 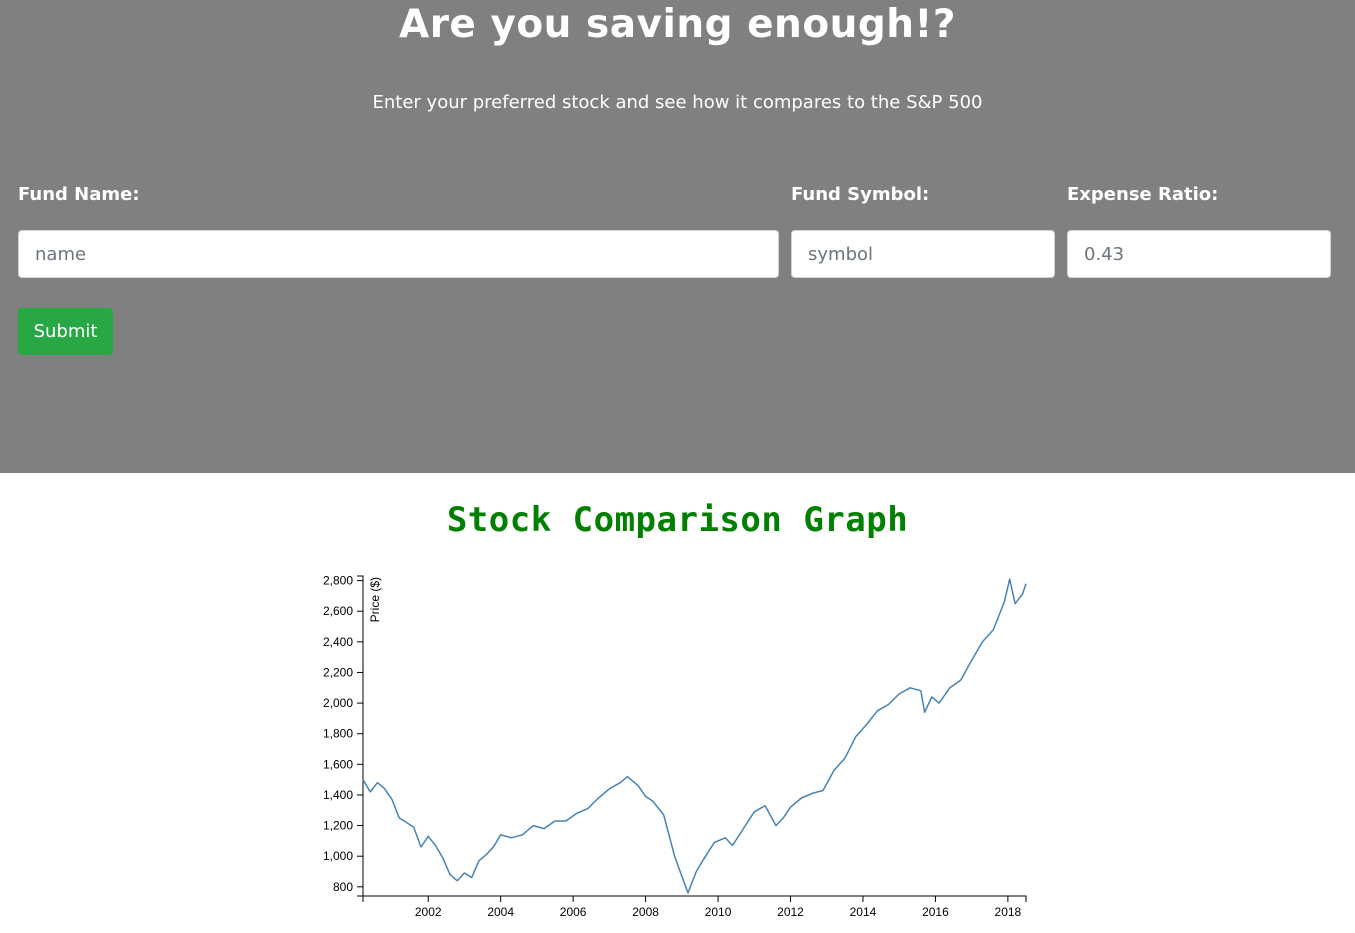 What do you see at coordinates (338, 581) in the screenshot?
I see `y-tick-label: 2,800` at bounding box center [338, 581].